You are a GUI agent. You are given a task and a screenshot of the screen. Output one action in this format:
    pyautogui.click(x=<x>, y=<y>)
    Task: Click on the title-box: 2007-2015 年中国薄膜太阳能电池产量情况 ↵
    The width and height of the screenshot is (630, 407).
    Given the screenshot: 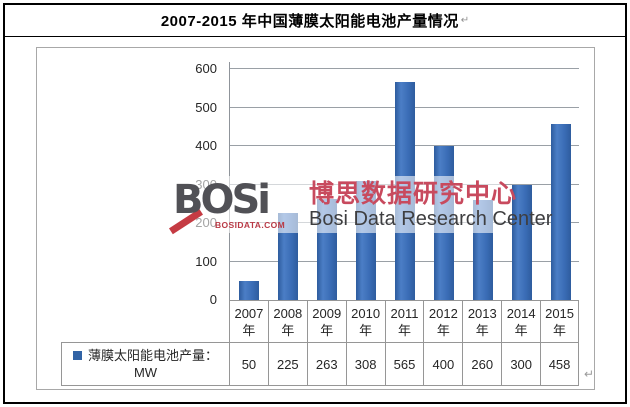 What is the action you would take?
    pyautogui.click(x=315, y=20)
    